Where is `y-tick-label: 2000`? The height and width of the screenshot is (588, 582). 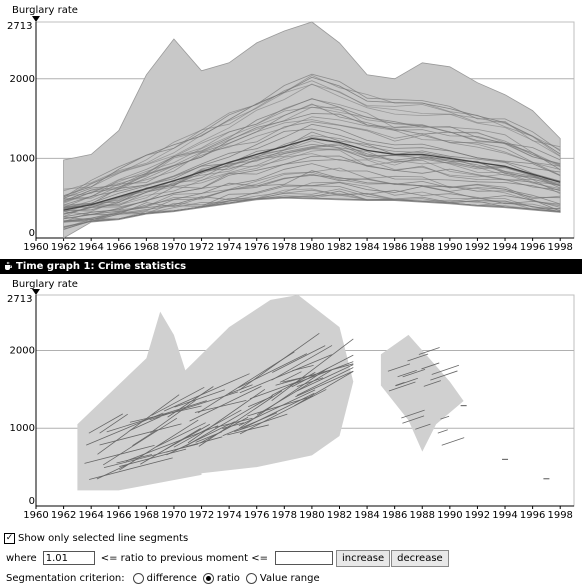 y-tick-label: 2000 is located at coordinates (22, 350).